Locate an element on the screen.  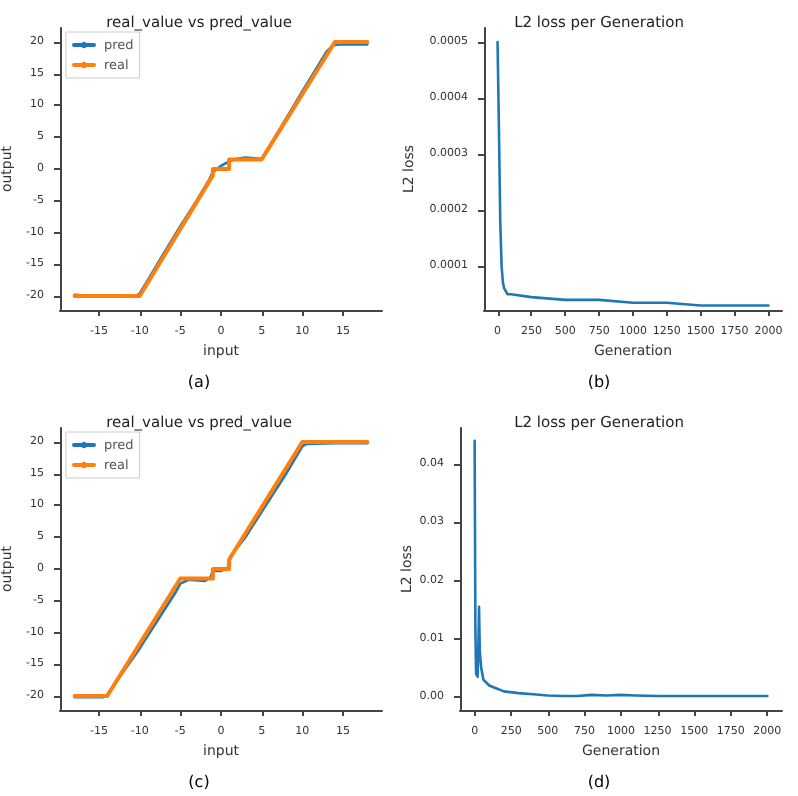
text: (a) is located at coordinates (199, 382).